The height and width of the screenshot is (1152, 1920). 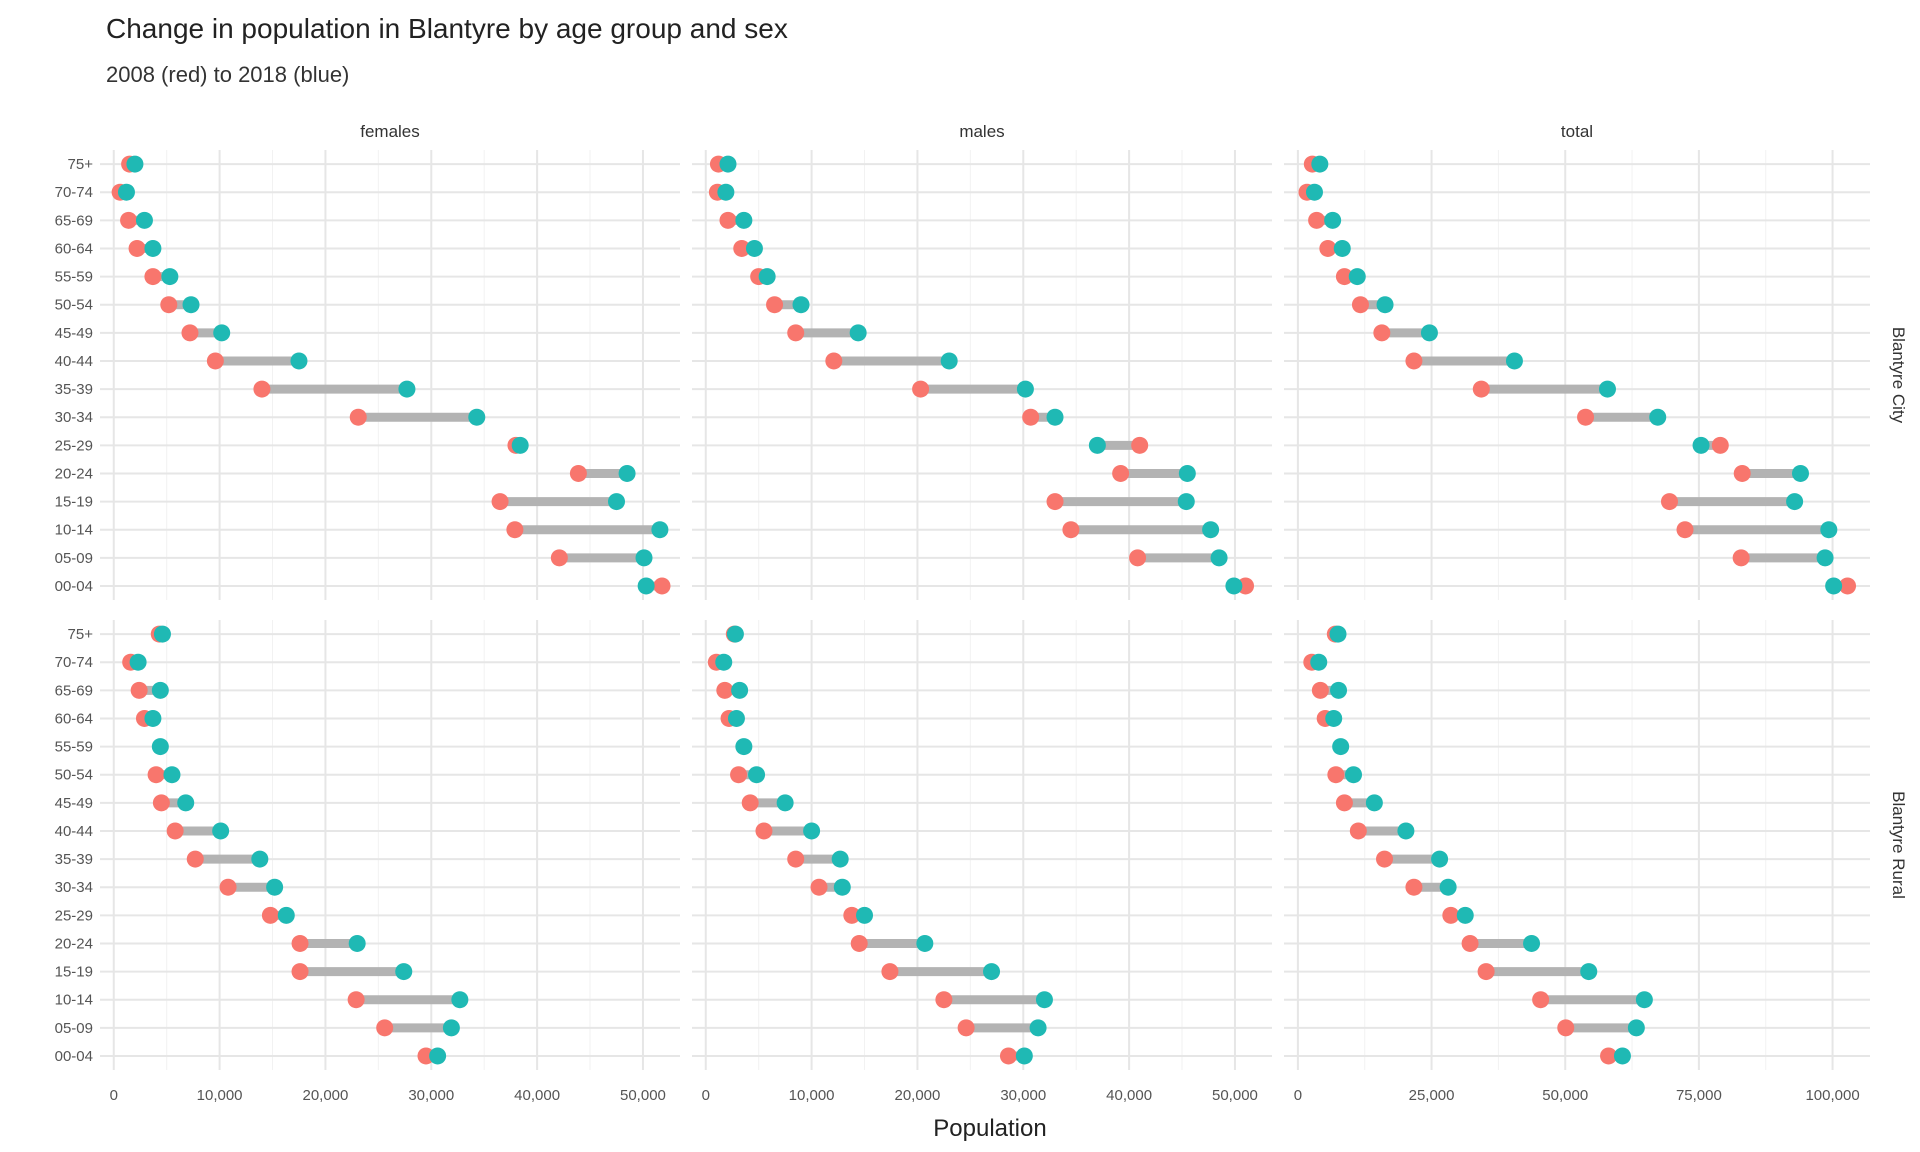 What do you see at coordinates (74, 445) in the screenshot?
I see `y-tick-label: 25-29` at bounding box center [74, 445].